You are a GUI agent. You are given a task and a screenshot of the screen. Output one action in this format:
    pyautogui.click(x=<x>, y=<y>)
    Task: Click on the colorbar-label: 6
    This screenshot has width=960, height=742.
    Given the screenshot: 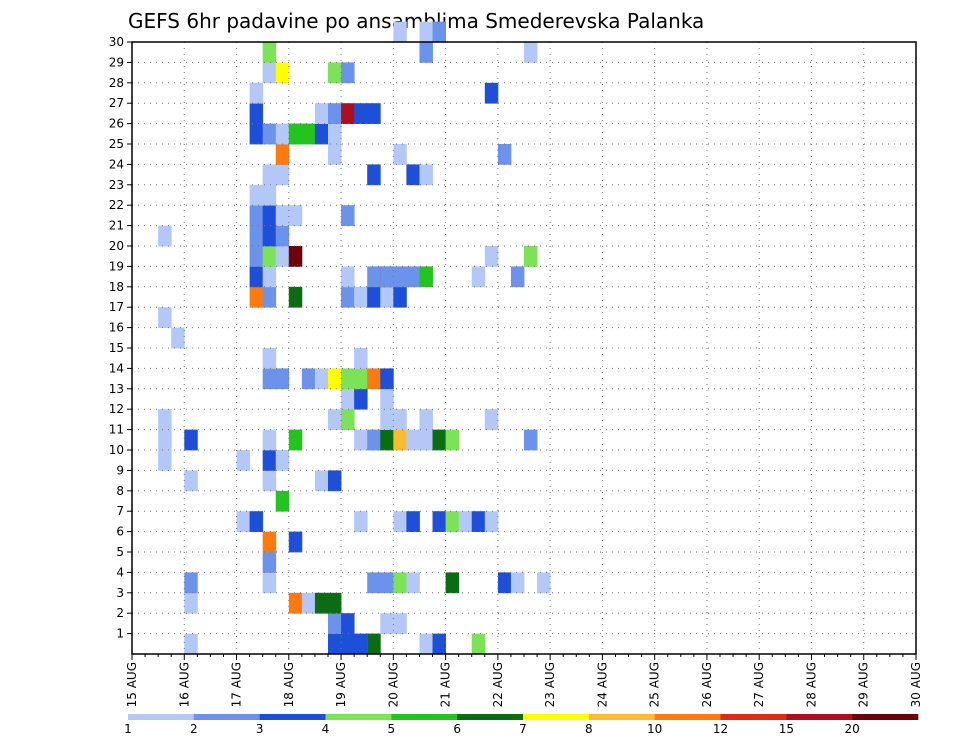 What is the action you would take?
    pyautogui.click(x=457, y=729)
    